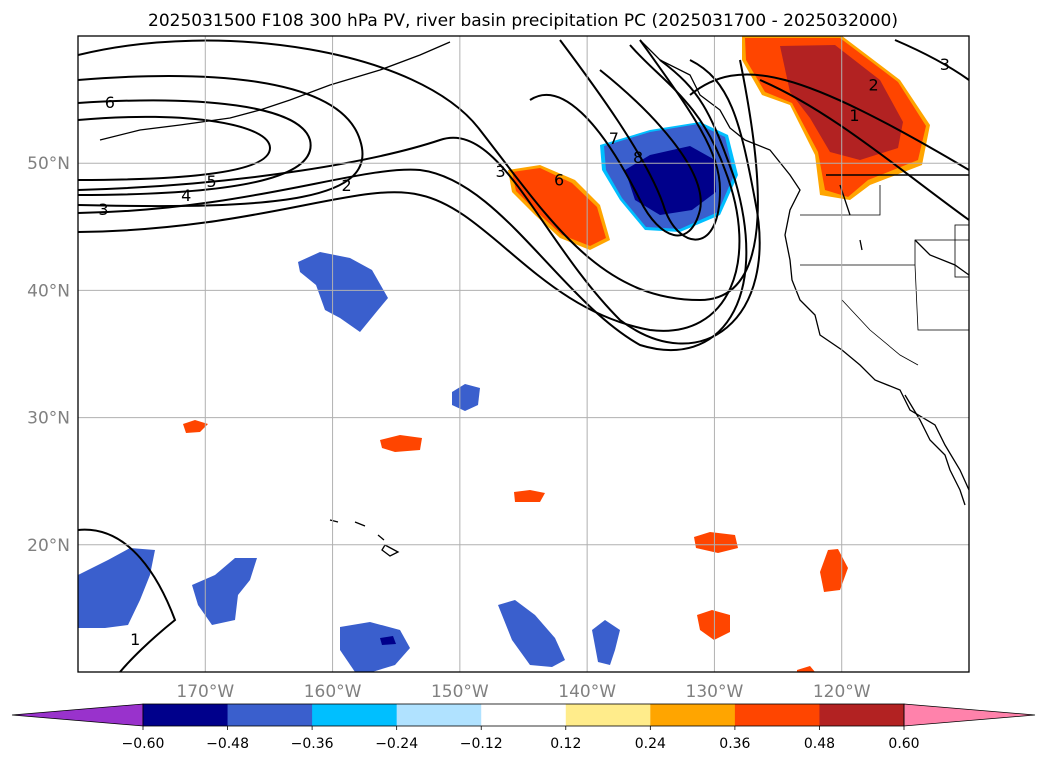  I want to click on colorbar-tick-label: 0.60, so click(903, 744).